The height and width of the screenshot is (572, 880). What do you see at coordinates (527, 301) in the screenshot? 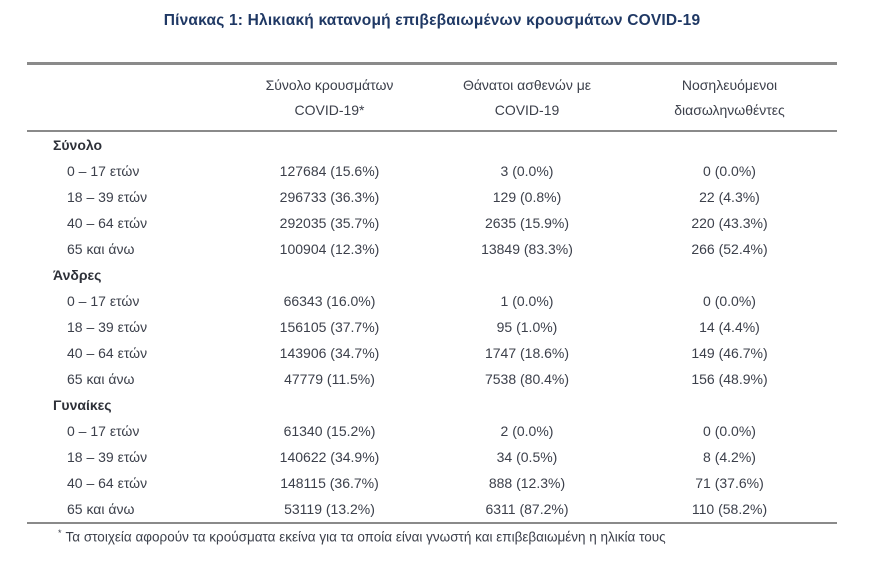
I see `deaths-cell: 1 (0.0%)` at bounding box center [527, 301].